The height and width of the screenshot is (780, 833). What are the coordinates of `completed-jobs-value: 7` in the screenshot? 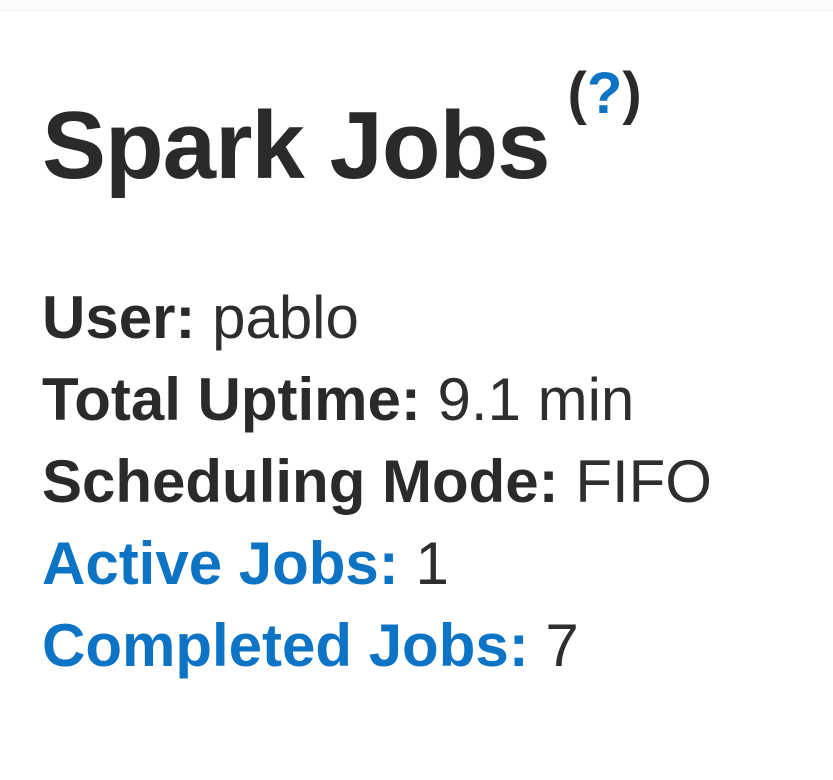 It's located at (562, 645).